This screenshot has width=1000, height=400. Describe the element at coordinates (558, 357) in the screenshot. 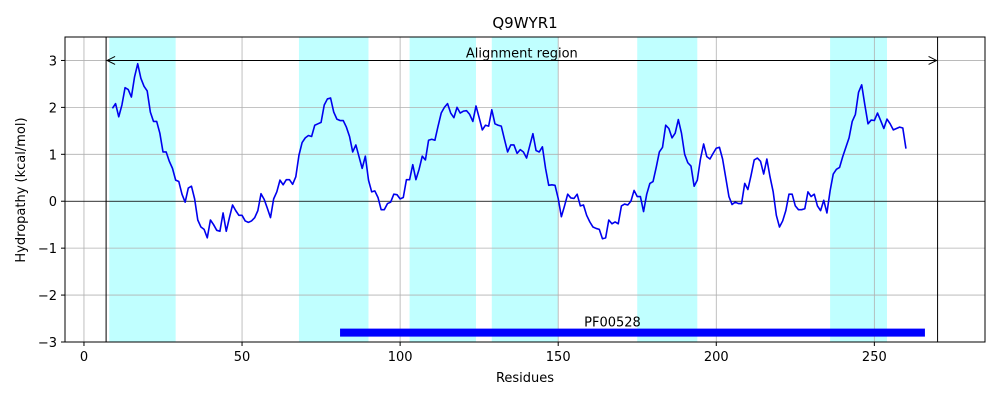

I see `x-tick-label: 150` at that location.